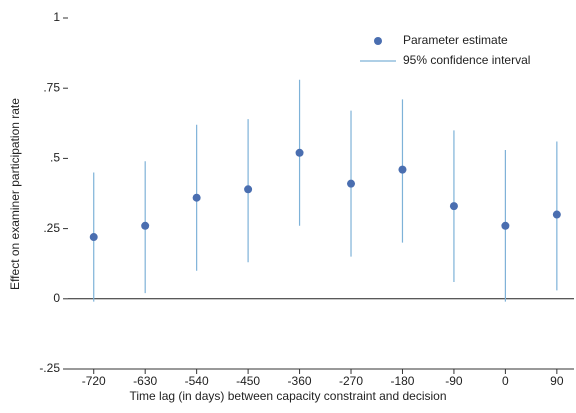 The height and width of the screenshot is (413, 576). I want to click on legend-label: 95% confidence interval, so click(466, 60).